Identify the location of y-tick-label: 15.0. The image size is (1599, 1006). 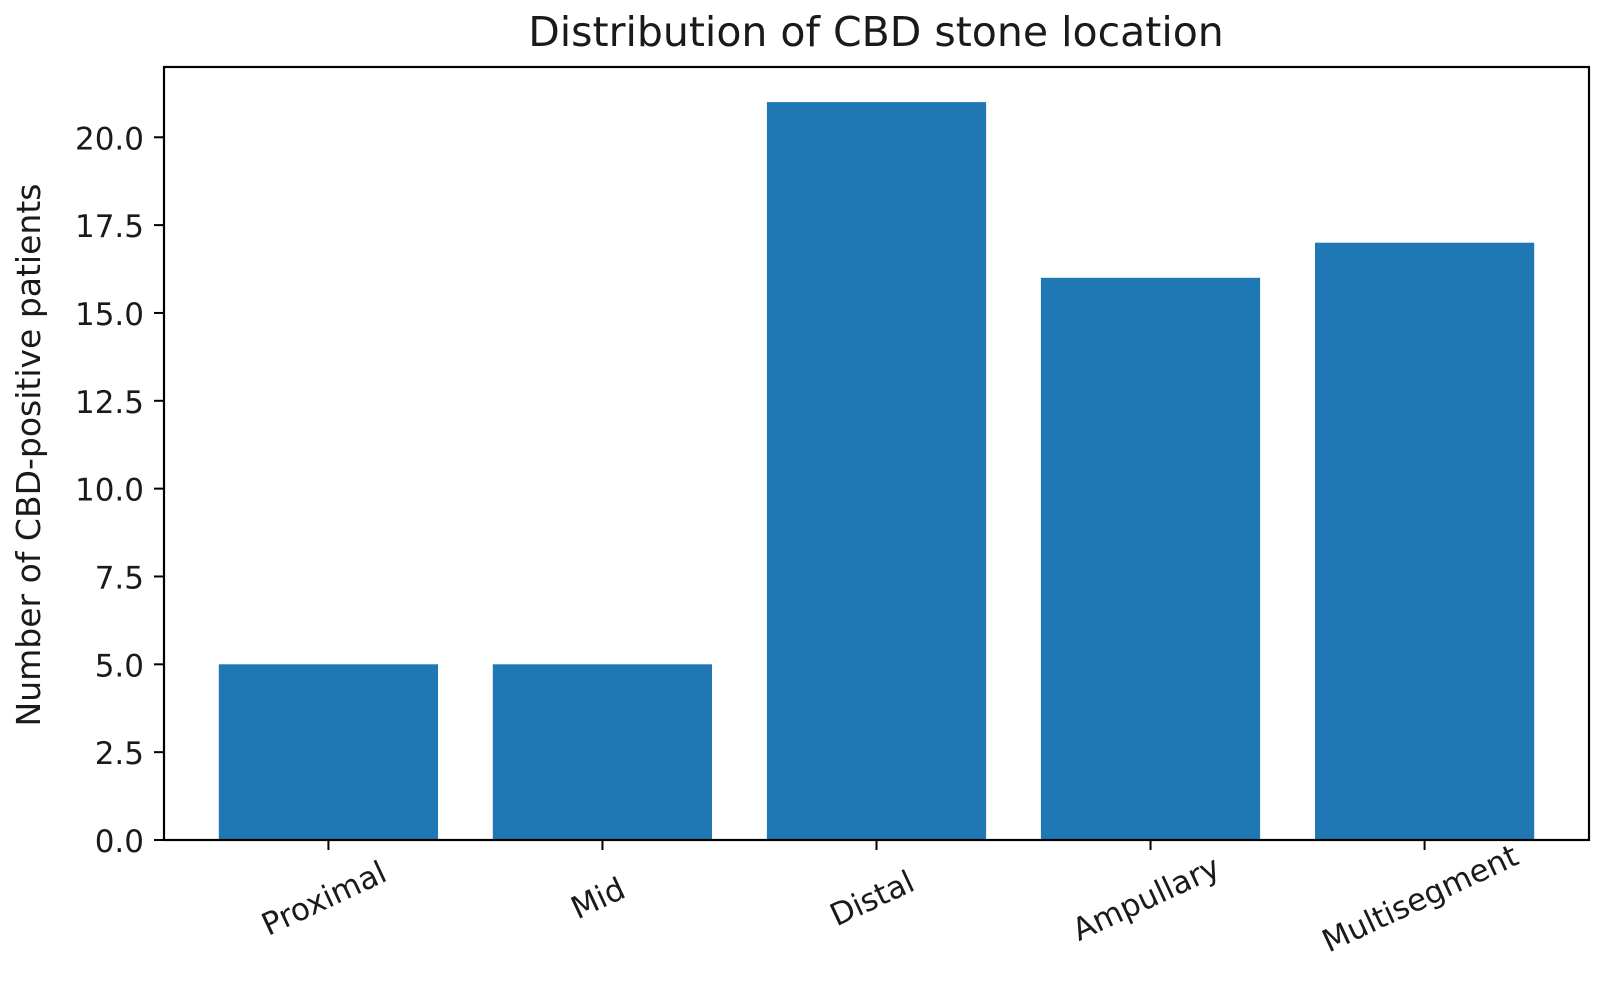
(109, 315).